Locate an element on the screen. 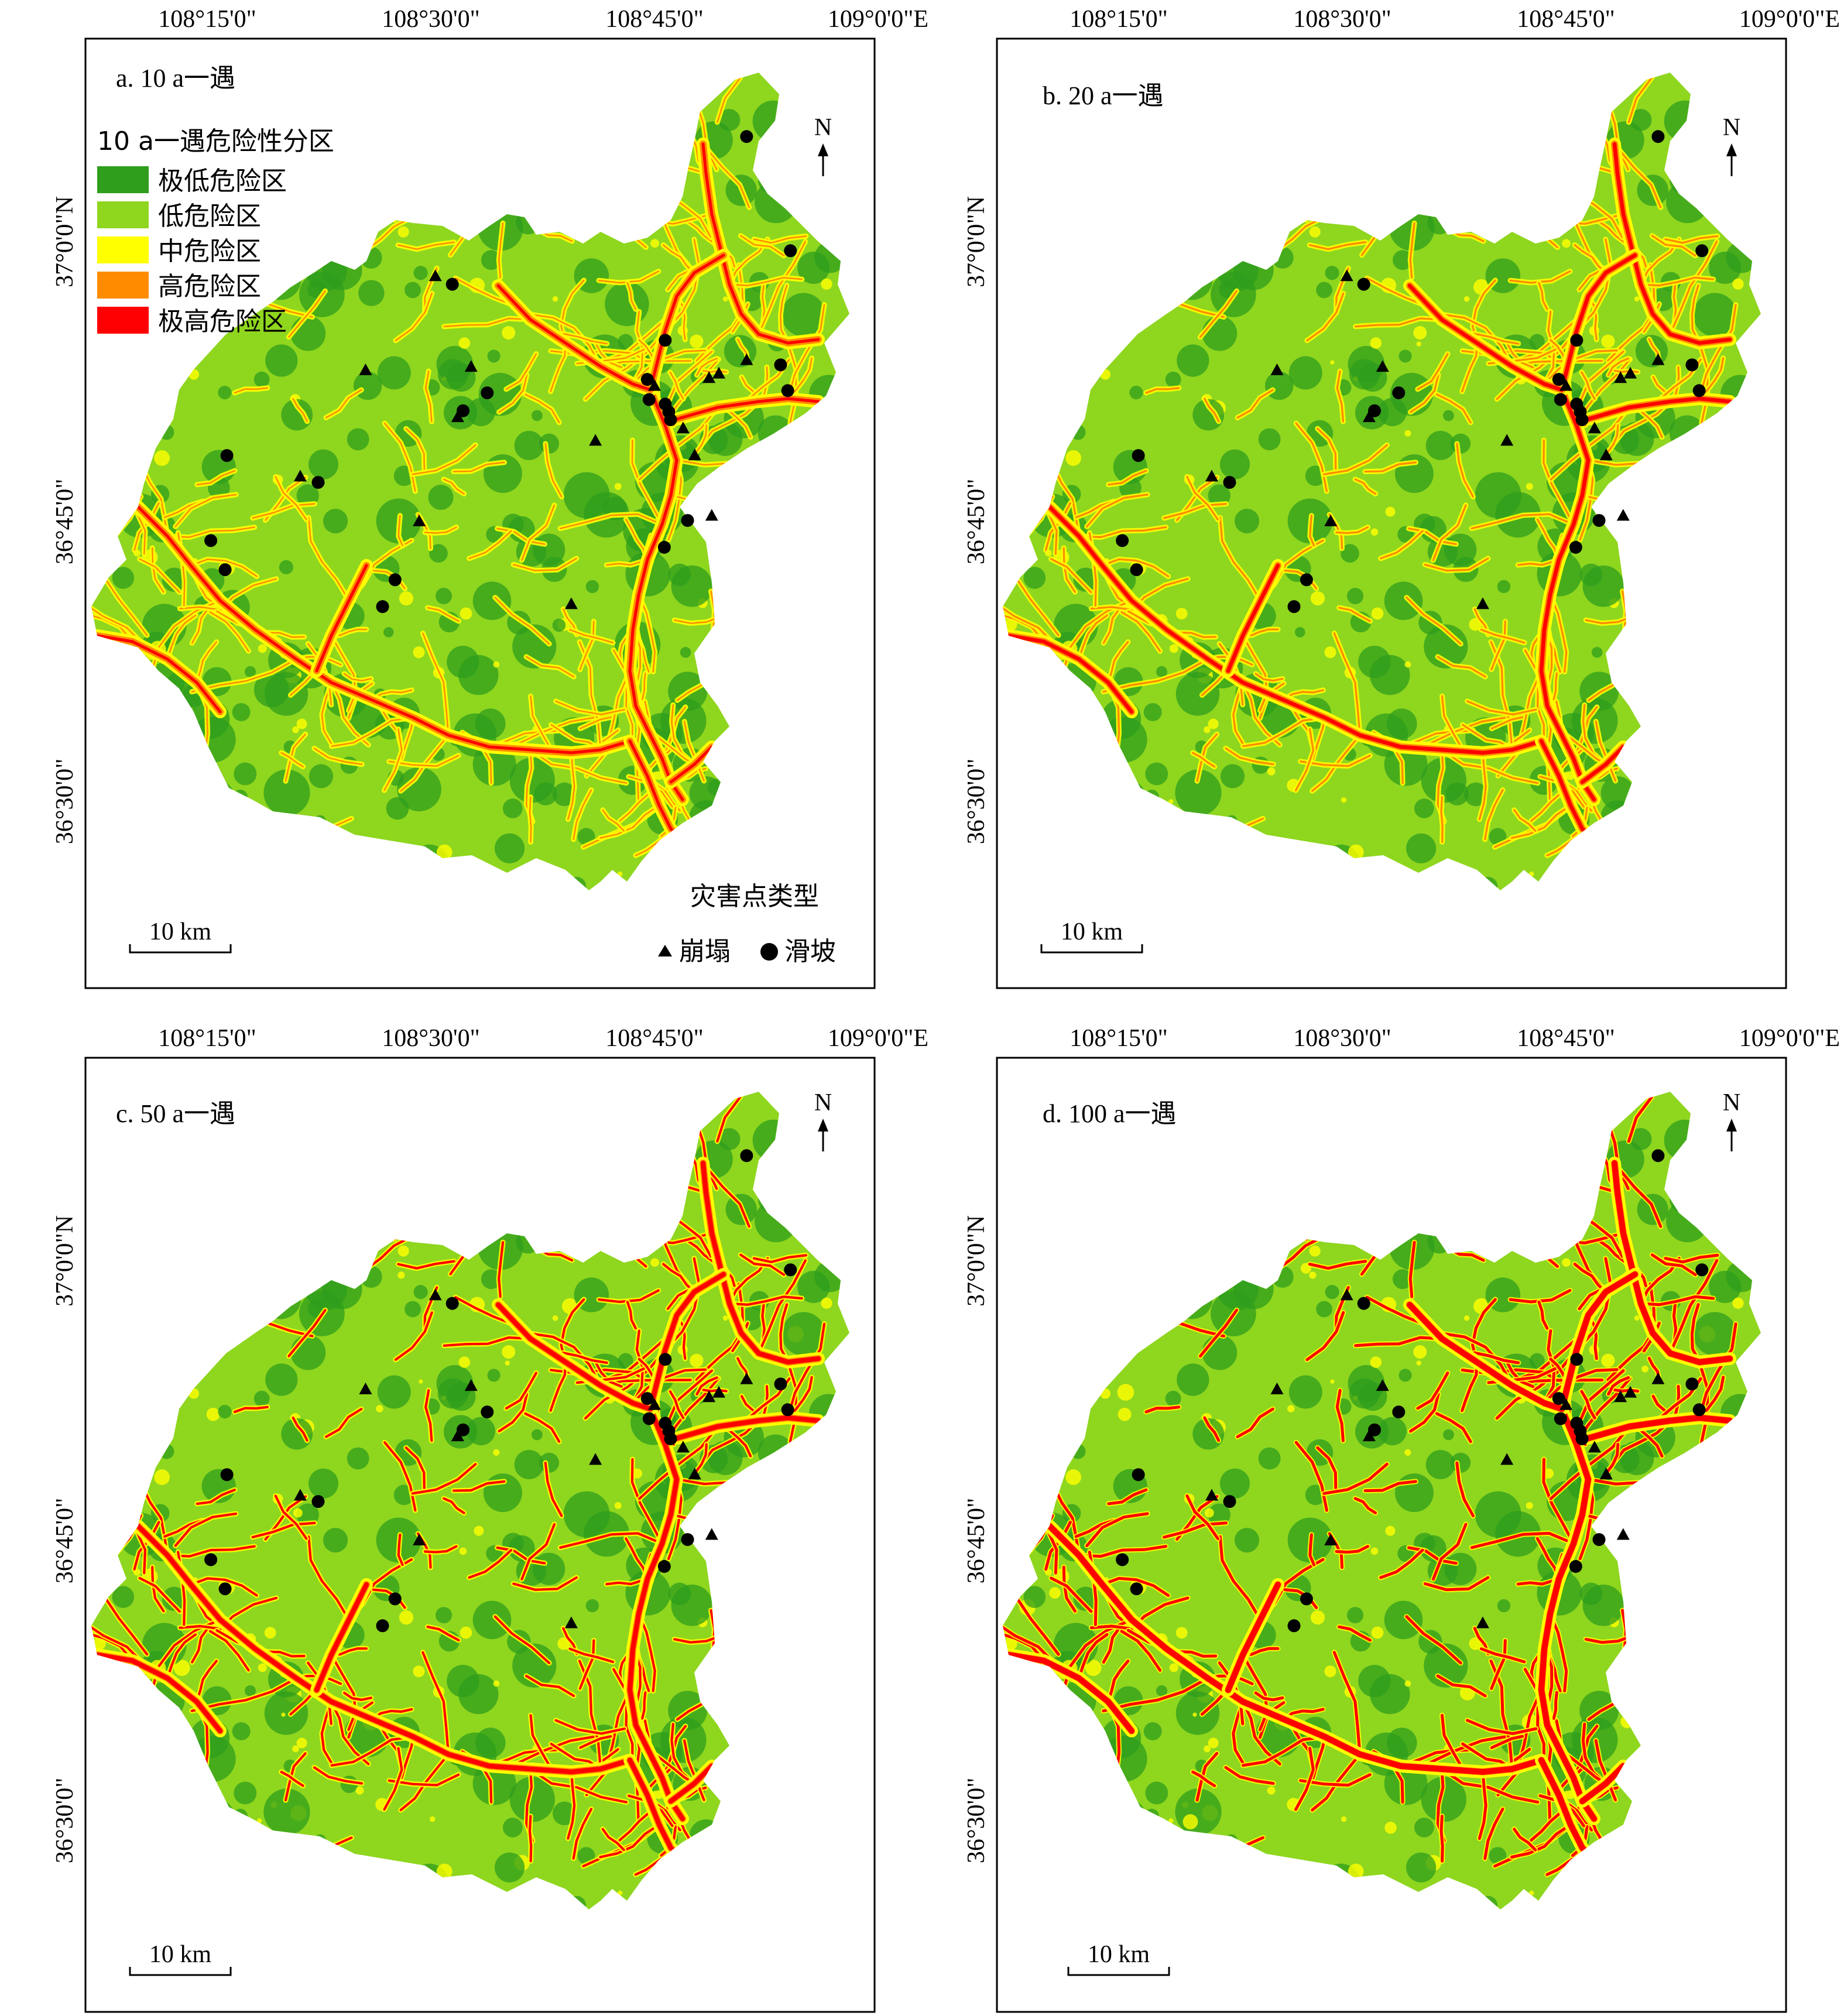 This screenshot has height=2016, width=1844. panel-label: c. 50 a一遇 is located at coordinates (175, 1113).